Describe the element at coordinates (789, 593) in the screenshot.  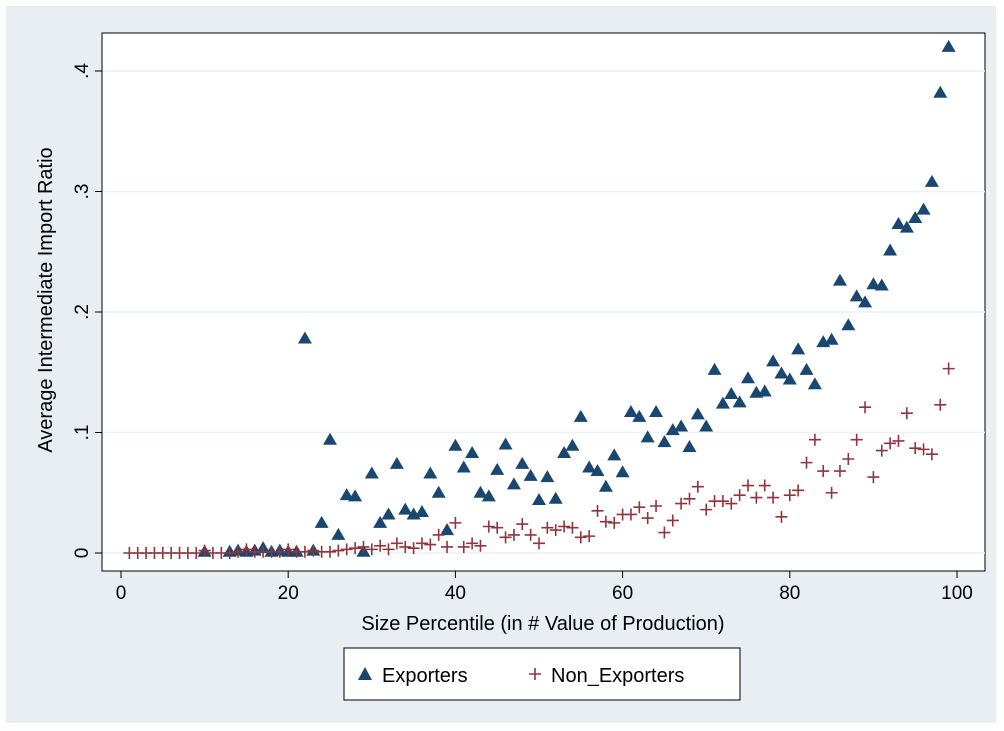
I see `x-tick-label: 80` at that location.